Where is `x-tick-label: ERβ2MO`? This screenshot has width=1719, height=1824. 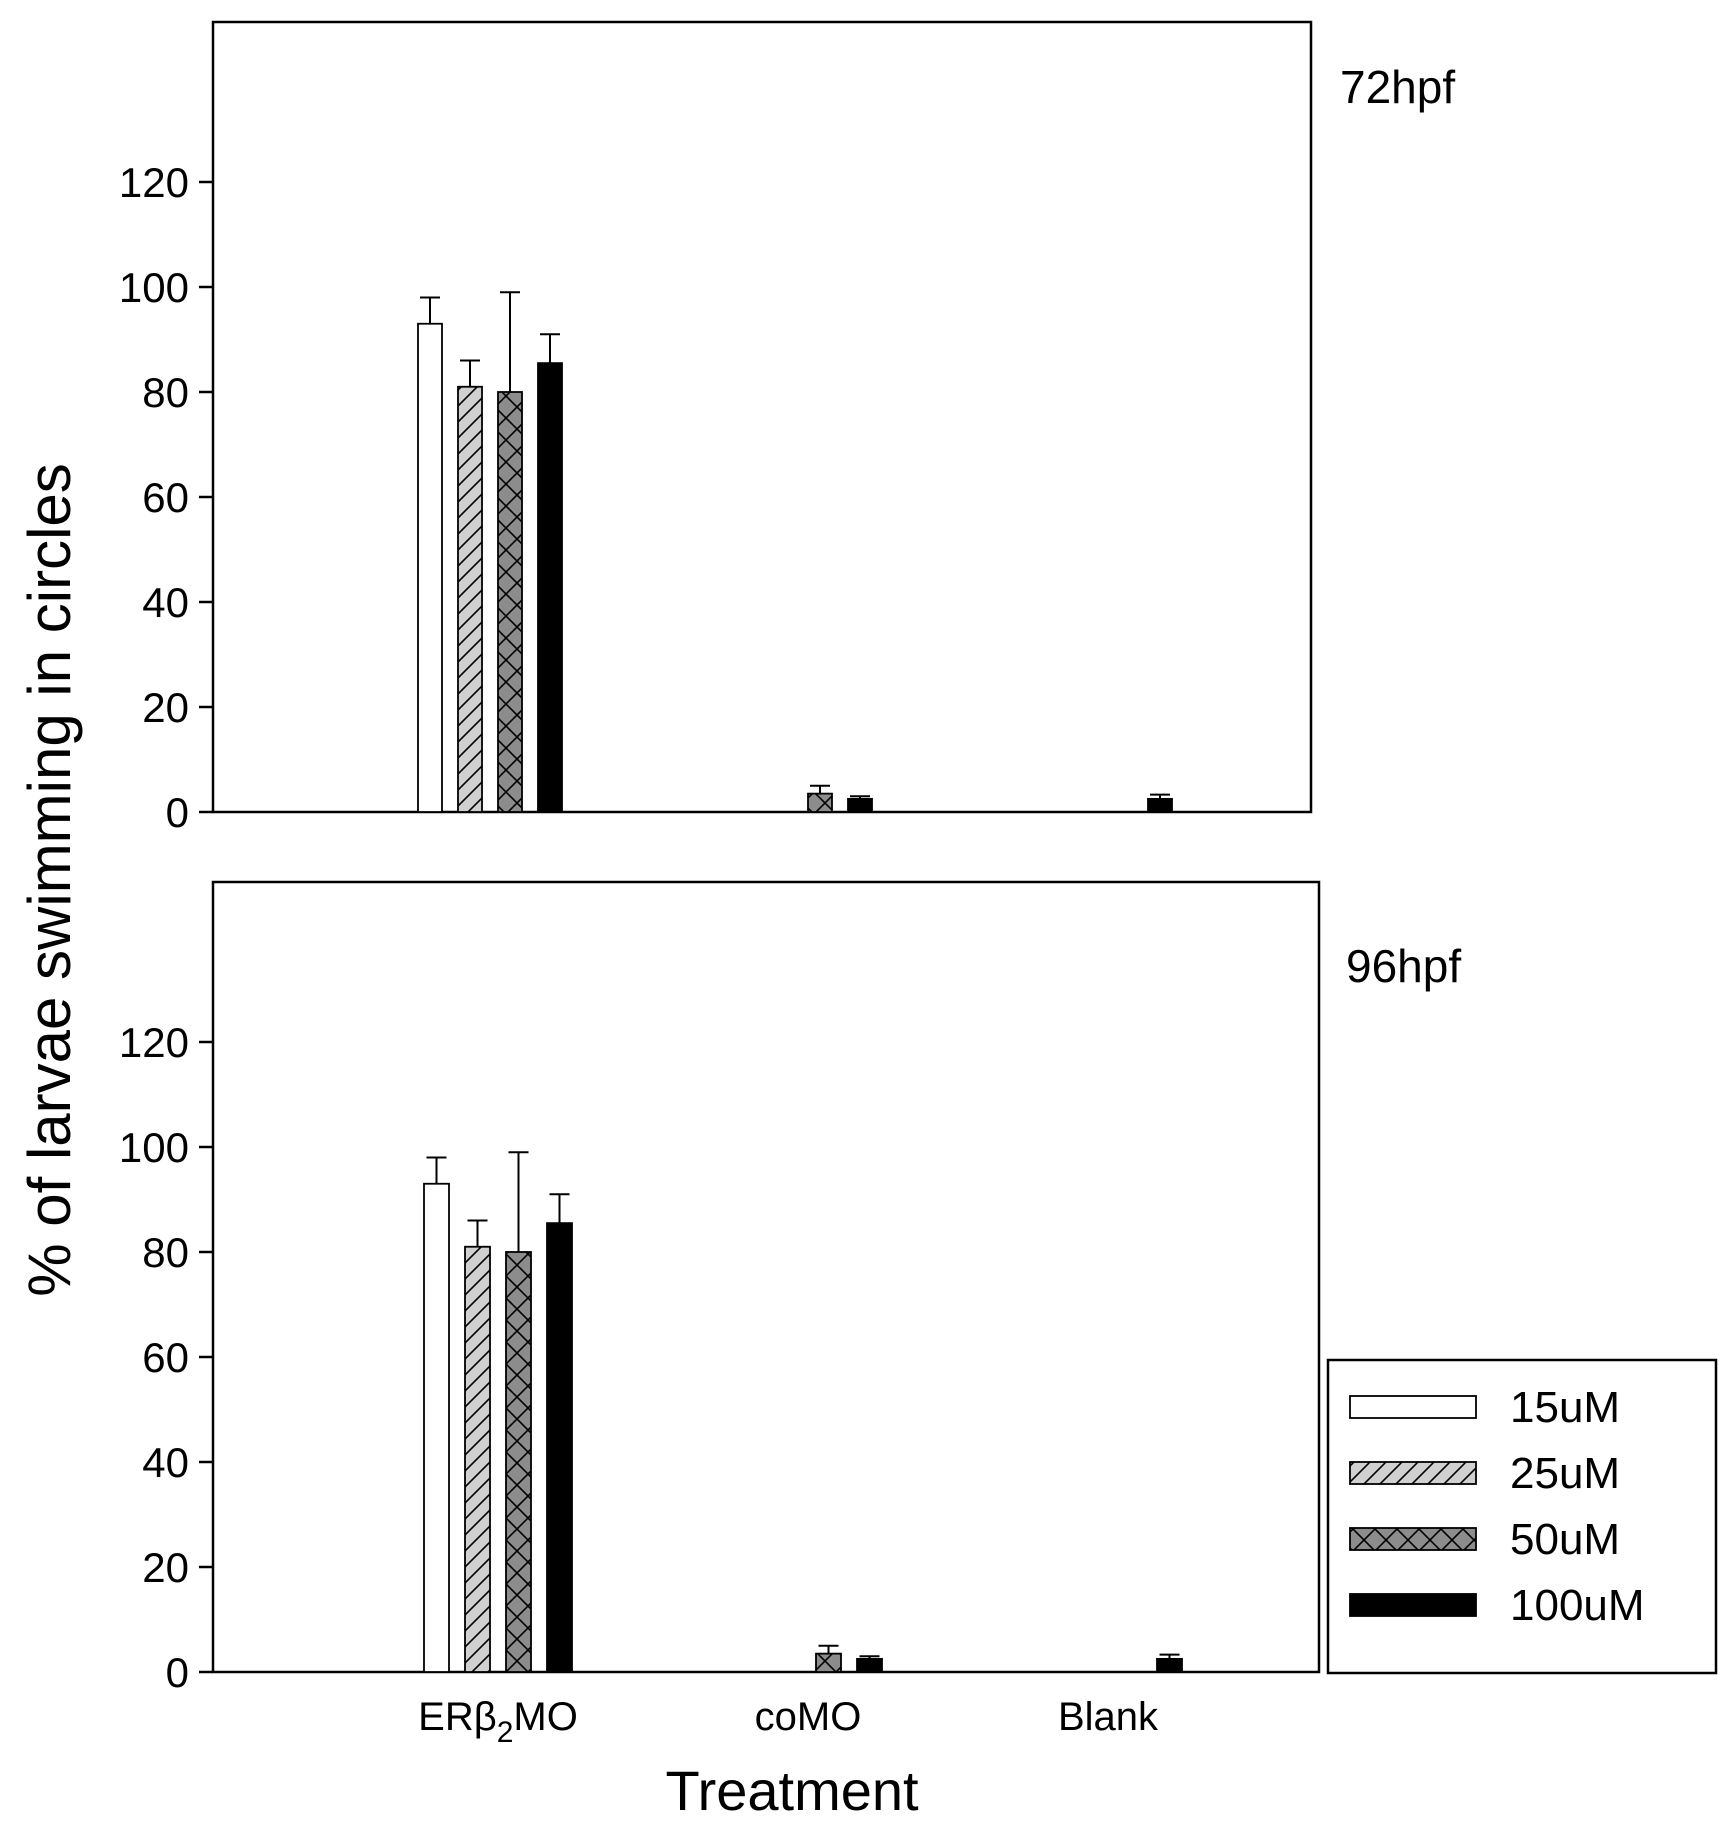 x-tick-label: ERβ2MO is located at coordinates (498, 1722).